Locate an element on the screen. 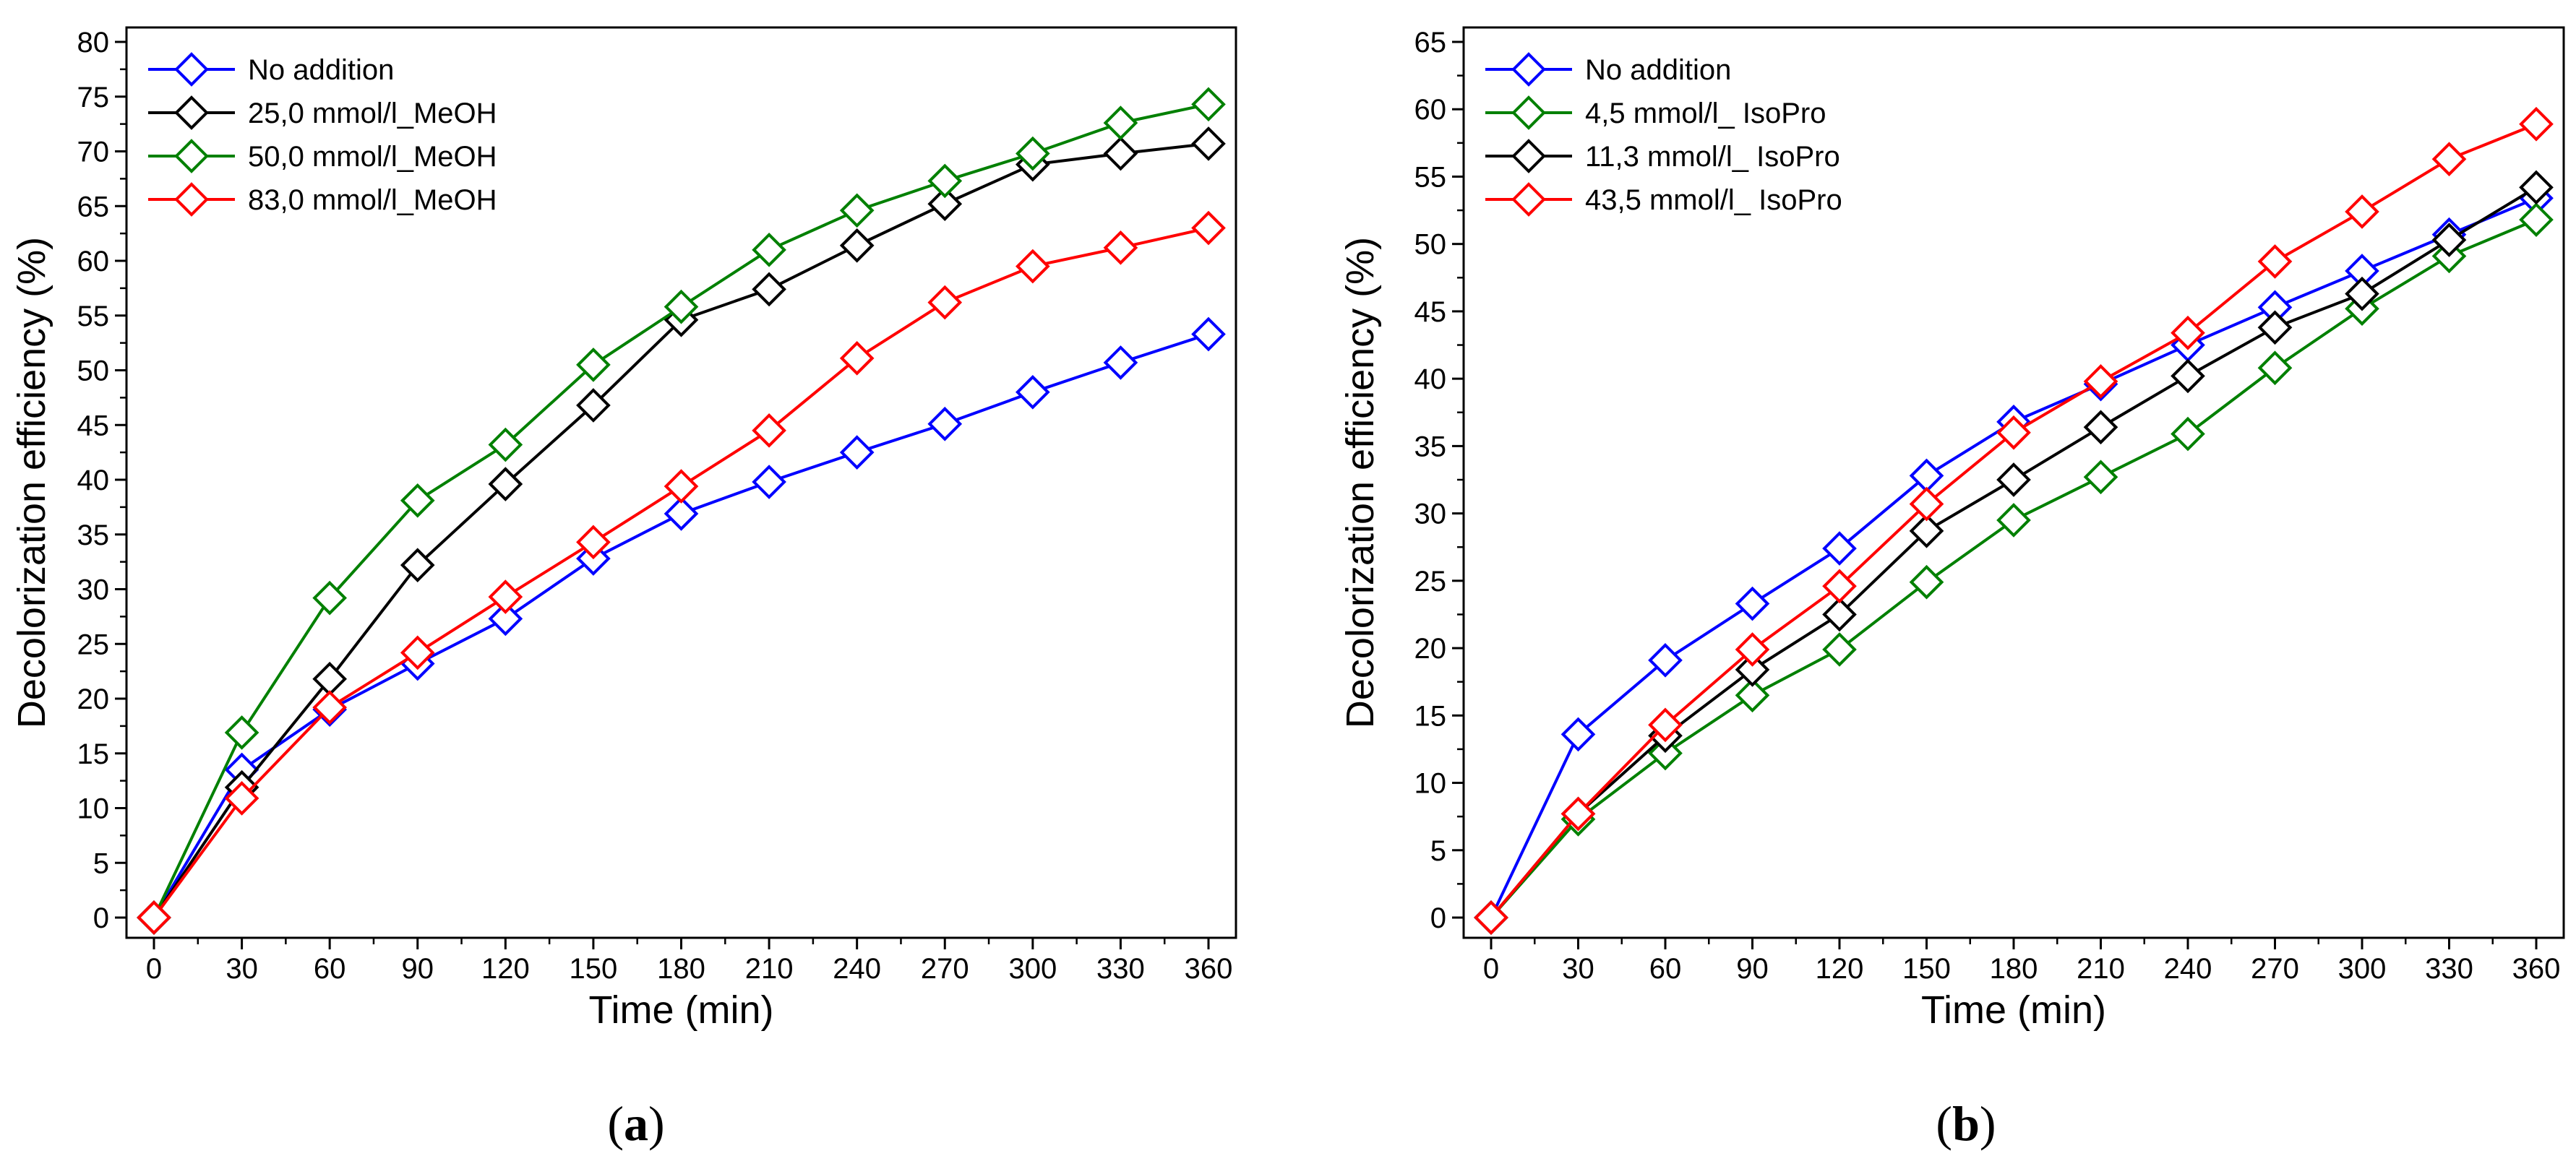 Image resolution: width=2576 pixels, height=1156 pixels. x-tick-label: 120 is located at coordinates (506, 969).